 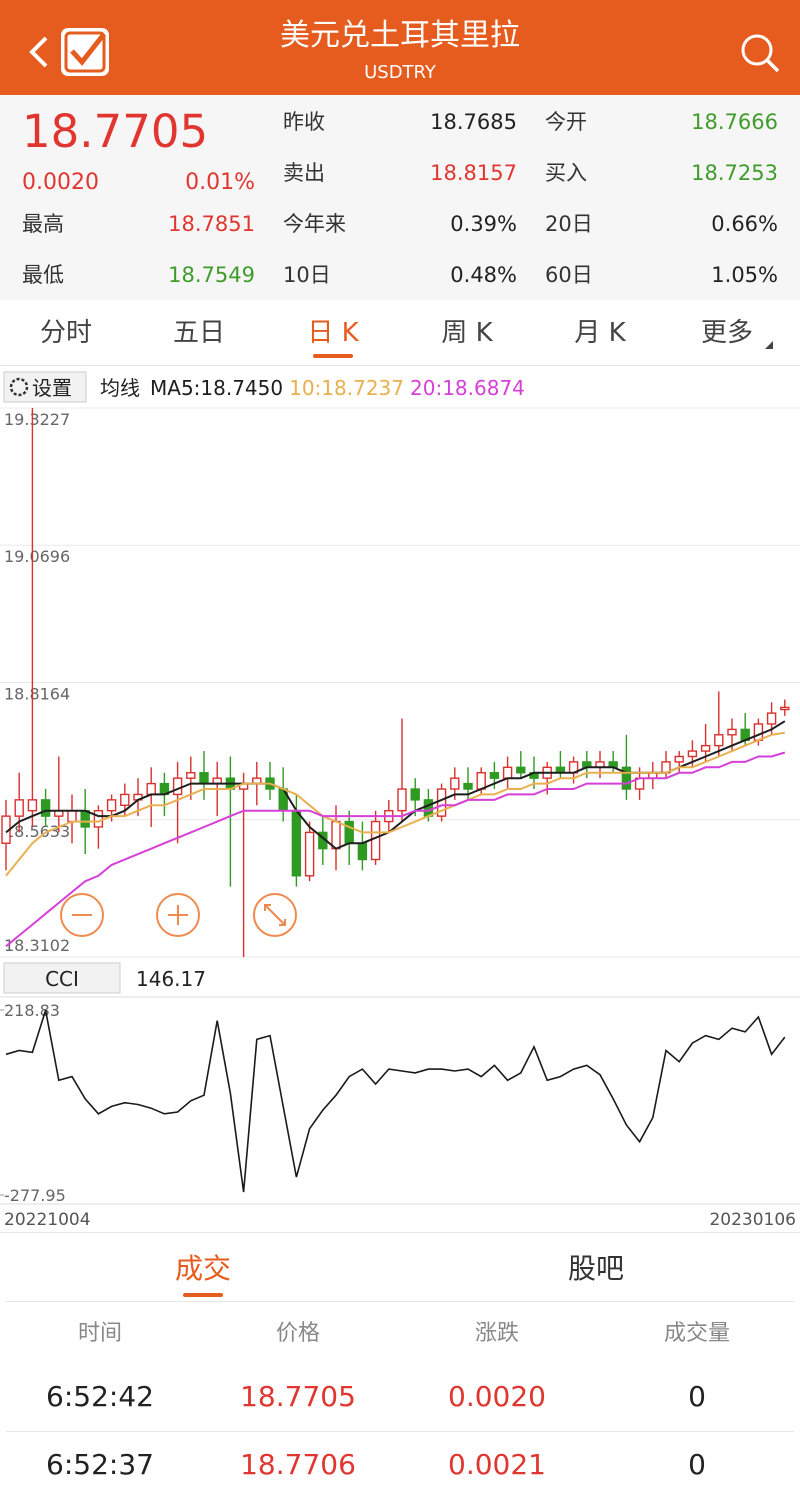 What do you see at coordinates (178, 915) in the screenshot?
I see `zoom-in-button` at bounding box center [178, 915].